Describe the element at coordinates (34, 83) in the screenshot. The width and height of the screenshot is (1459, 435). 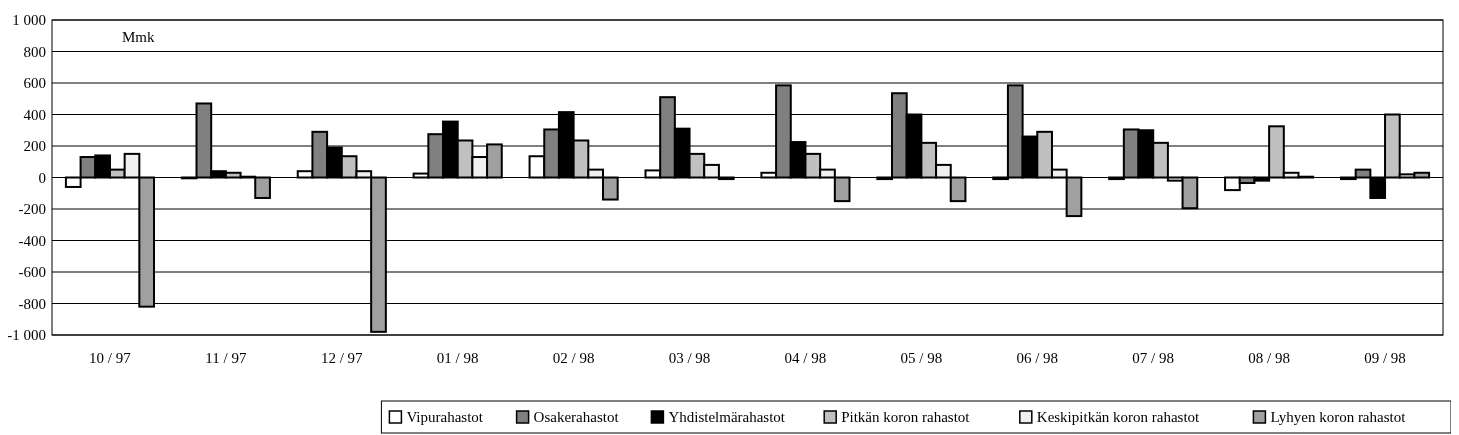
I see `y-tick-label: 600` at that location.